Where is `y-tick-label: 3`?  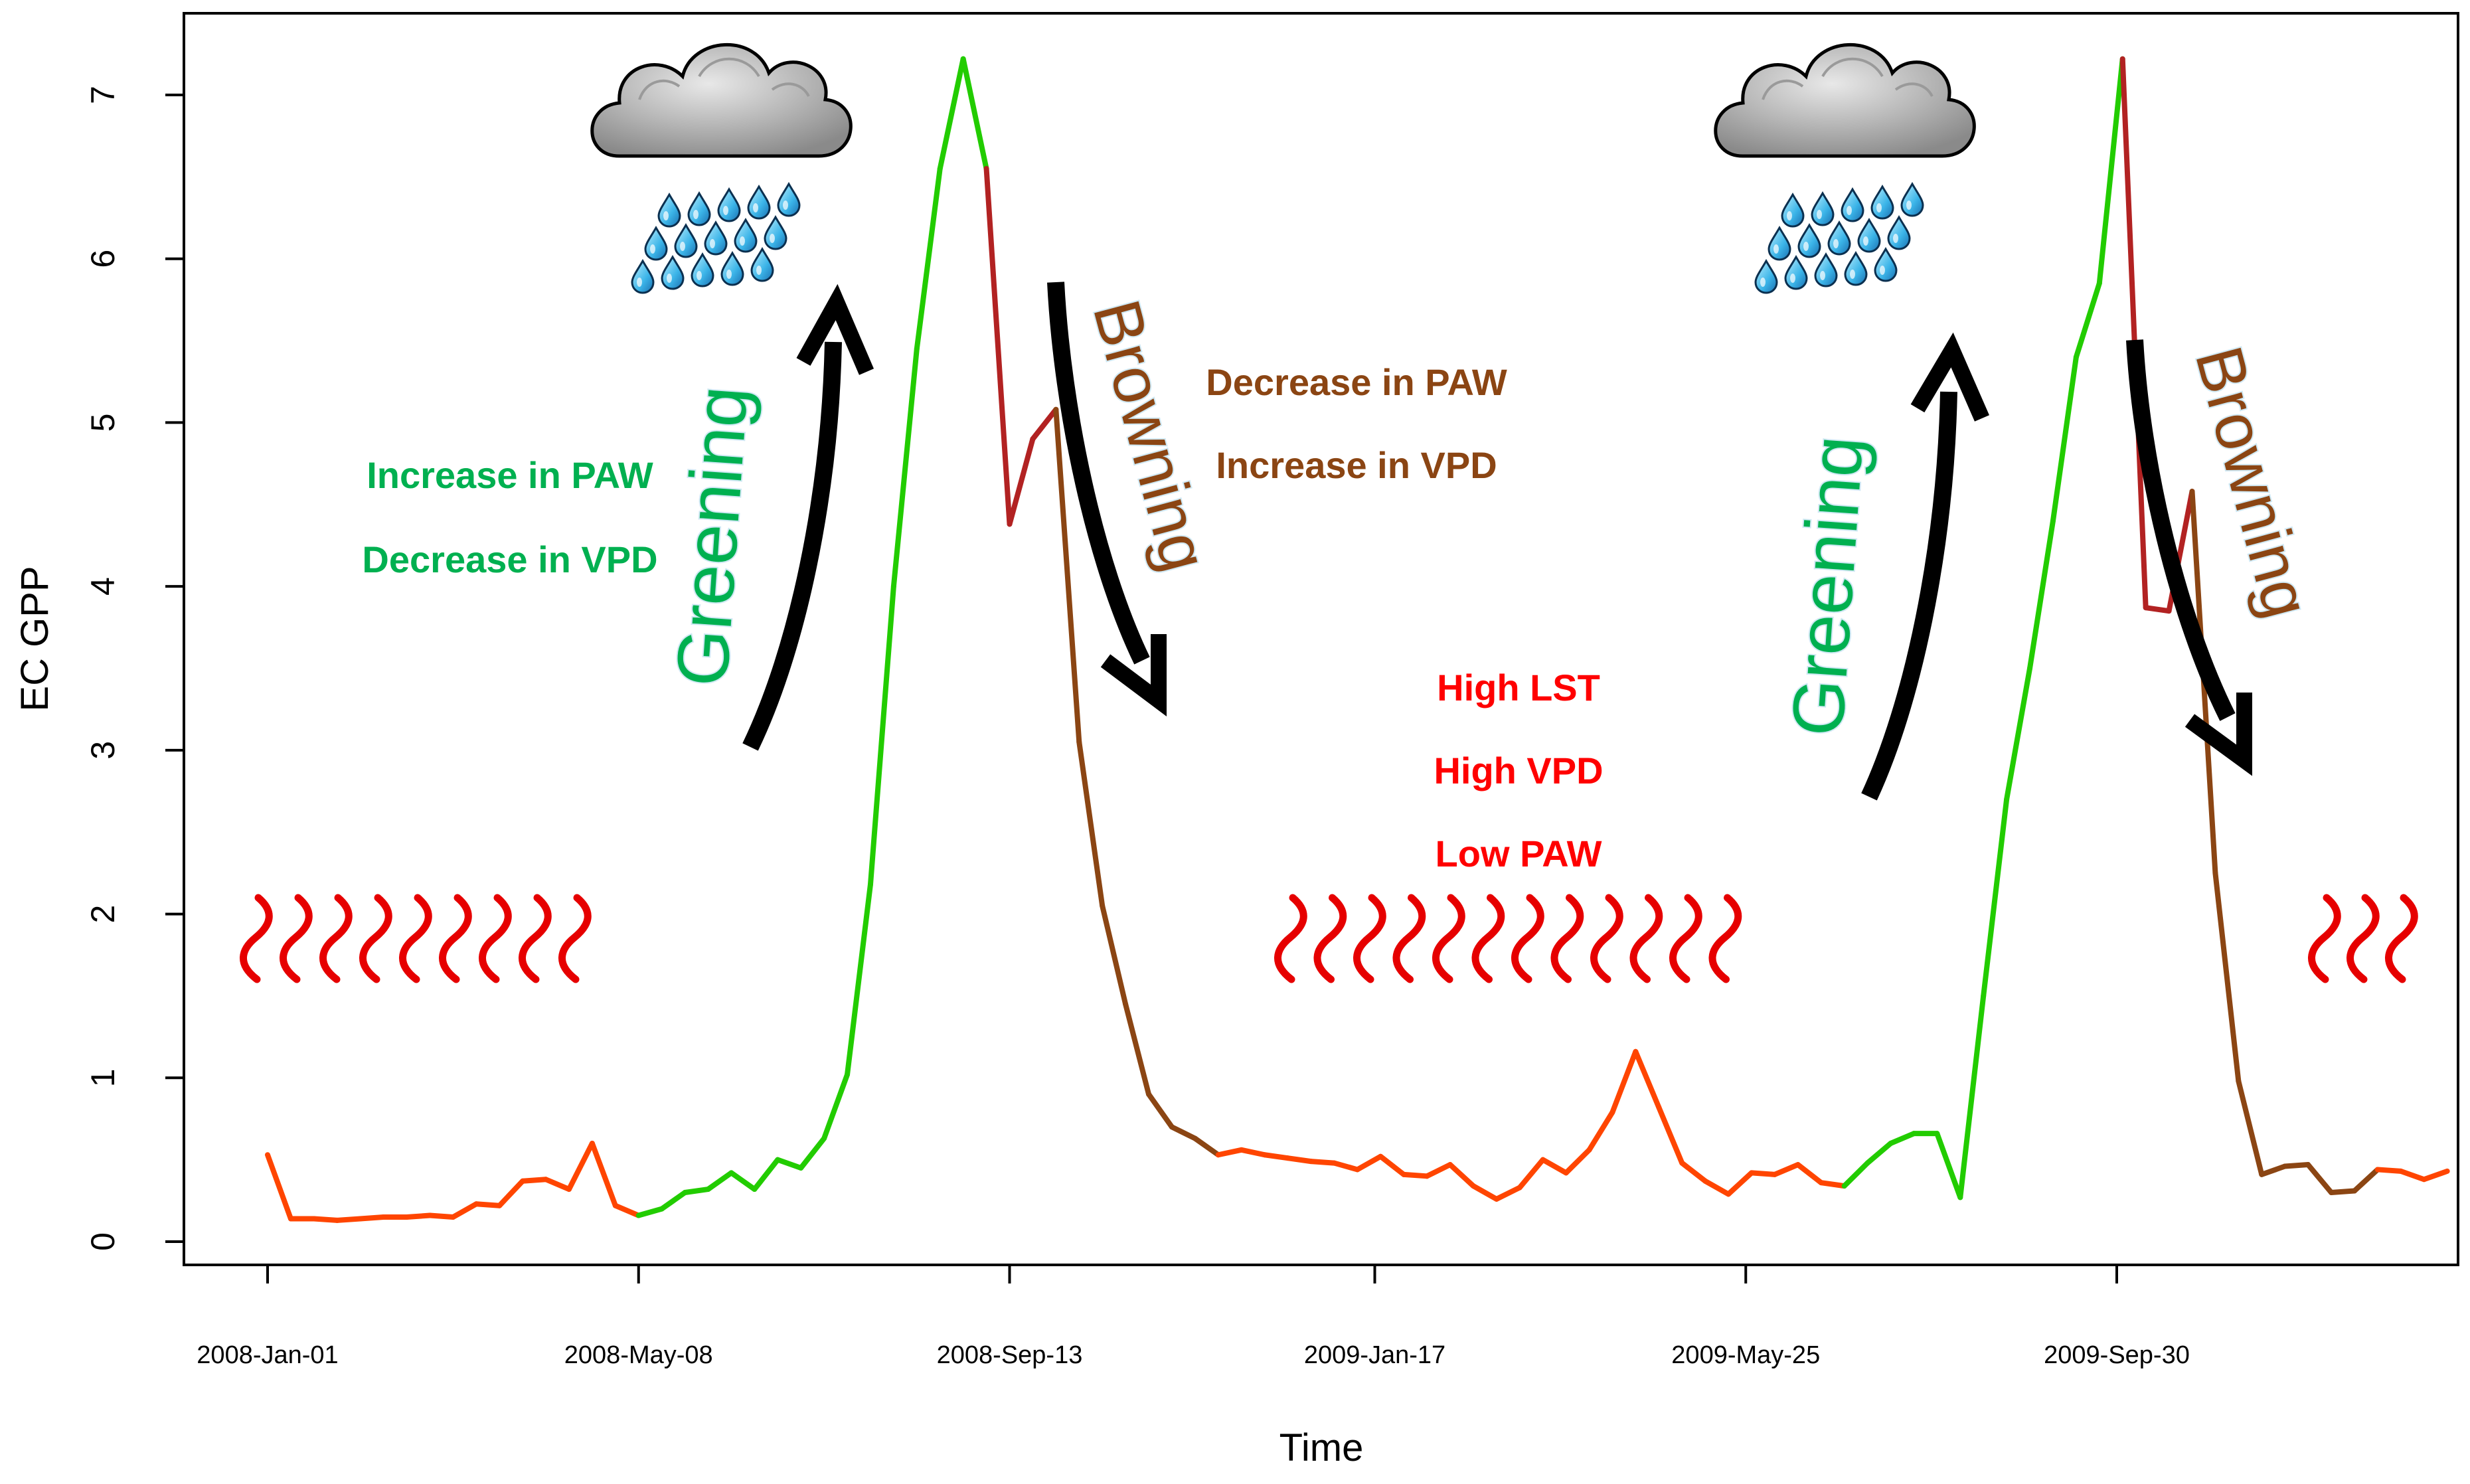 y-tick-label: 3 is located at coordinates (103, 750).